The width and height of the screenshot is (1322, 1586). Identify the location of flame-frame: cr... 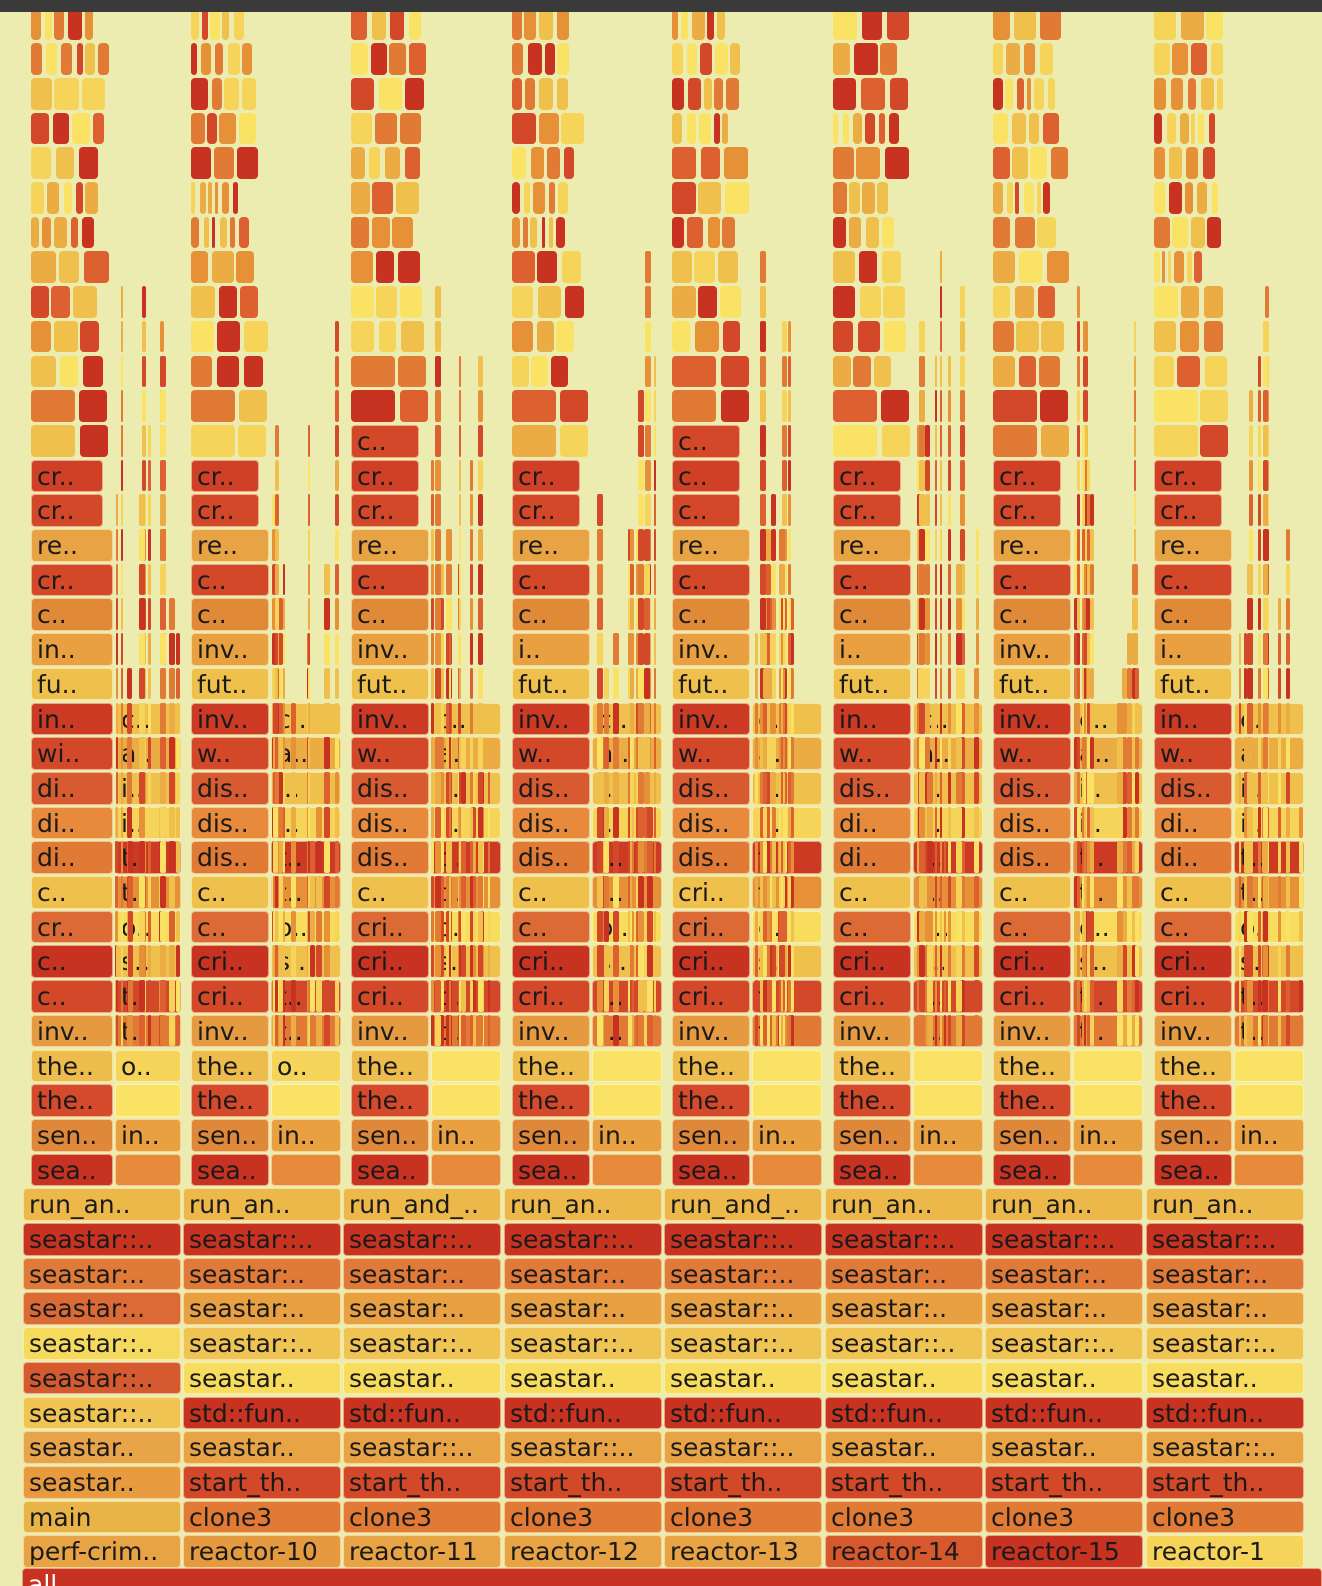
(1188, 476).